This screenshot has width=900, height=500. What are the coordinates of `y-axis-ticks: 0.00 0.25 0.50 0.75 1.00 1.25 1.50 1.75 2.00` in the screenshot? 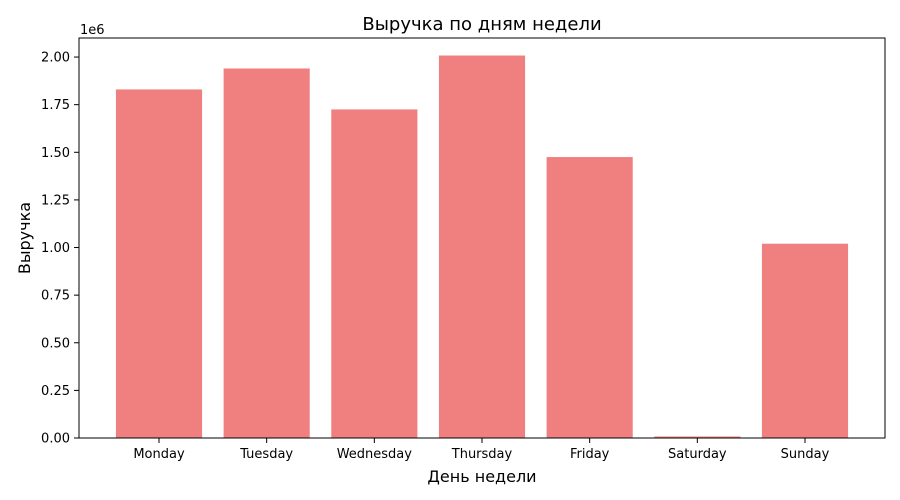 It's located at (60, 249).